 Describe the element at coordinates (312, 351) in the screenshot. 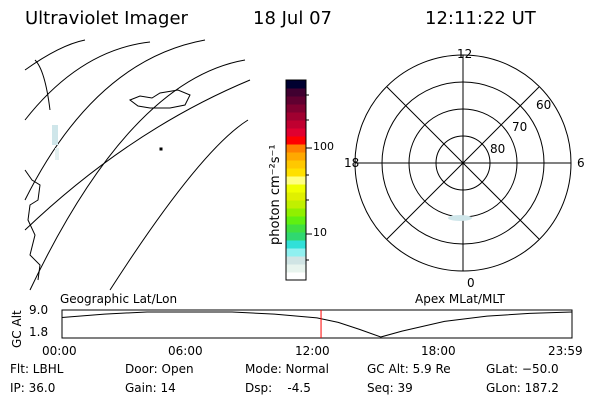

I see `alt-xtick: 12:00` at that location.